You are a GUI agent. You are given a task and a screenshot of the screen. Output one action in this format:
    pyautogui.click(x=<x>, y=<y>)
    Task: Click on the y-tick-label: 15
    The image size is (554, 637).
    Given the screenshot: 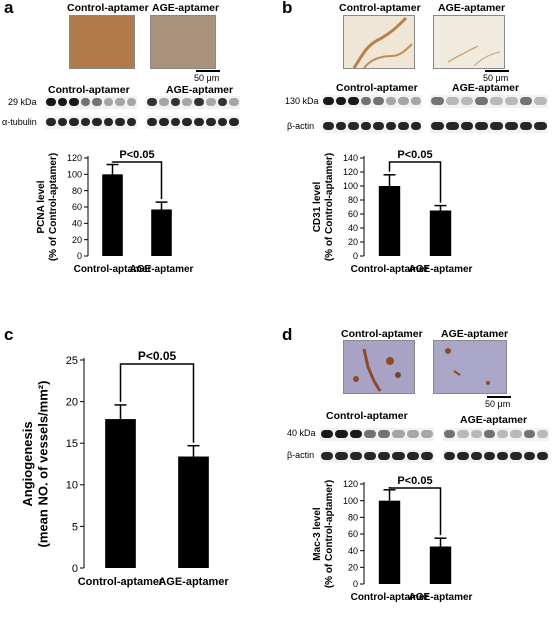 What is the action you would take?
    pyautogui.click(x=72, y=444)
    